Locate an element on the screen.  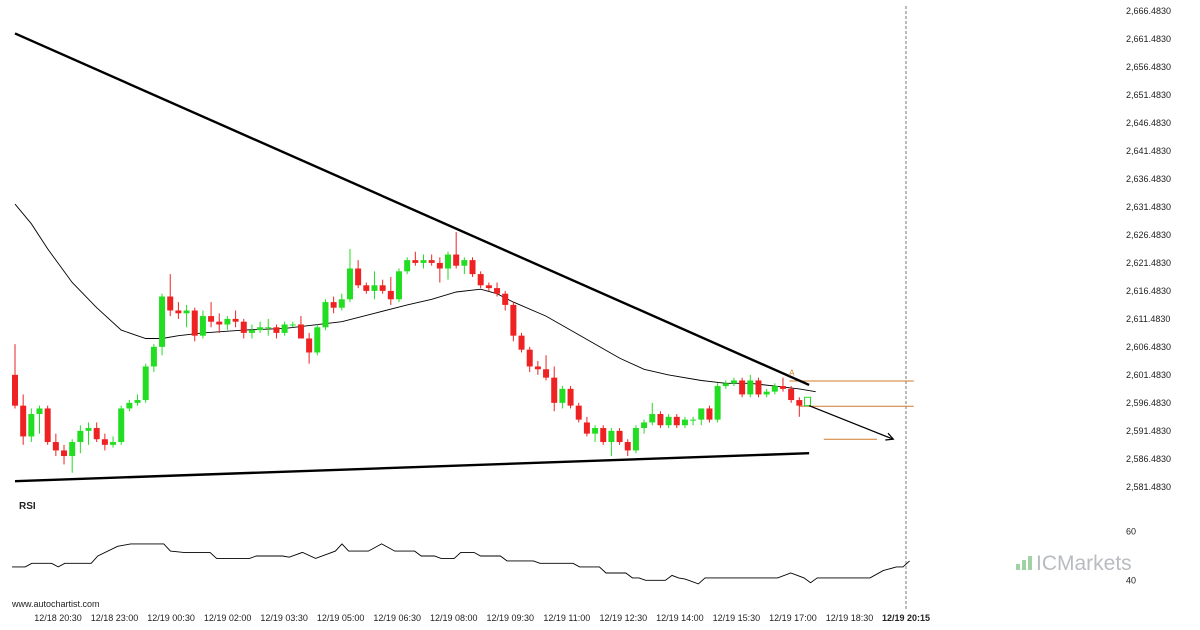
price-tick-label: 2,626.4830 is located at coordinates (1148, 235).